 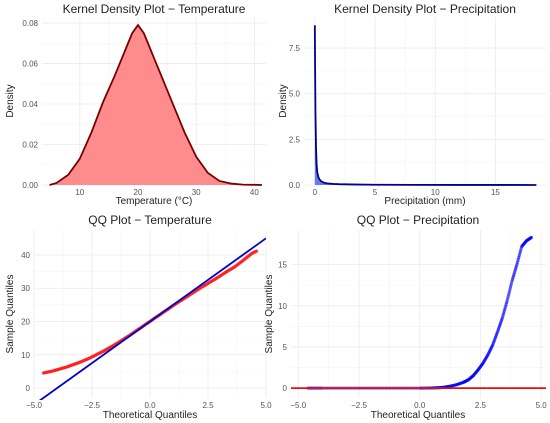 What do you see at coordinates (30, 23) in the screenshot?
I see `y-tick-label: 0.08` at bounding box center [30, 23].